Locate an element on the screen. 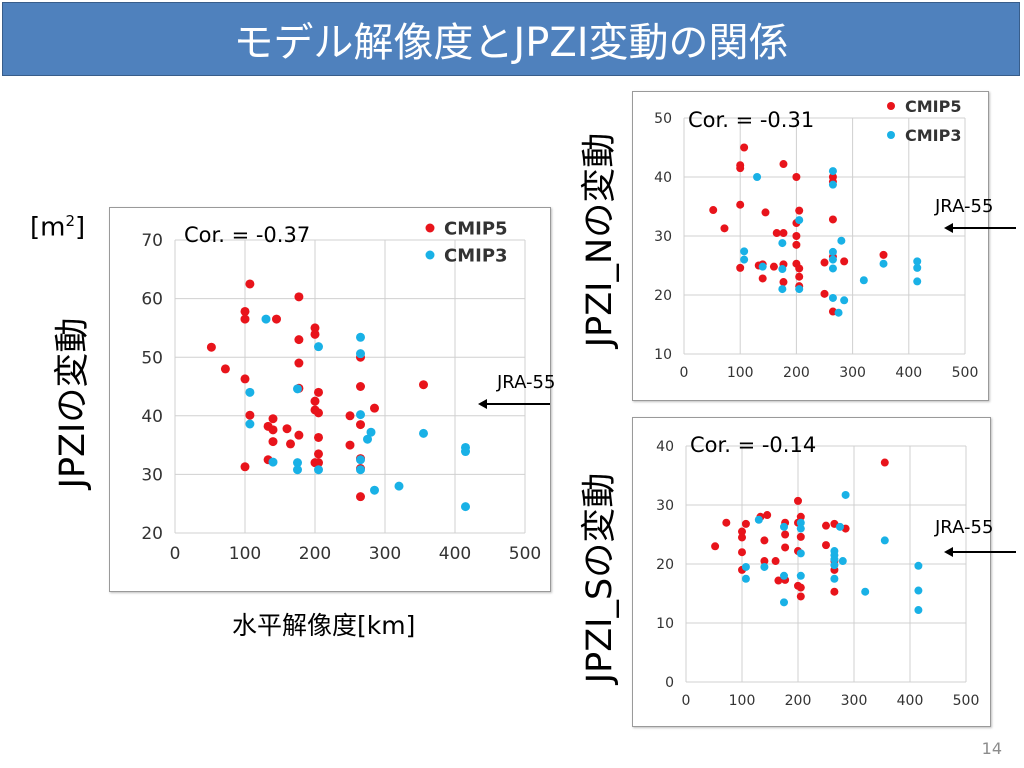 Image resolution: width=1024 pixels, height=768 pixels. jpzi-y-tick-label: 60 is located at coordinates (152, 300).